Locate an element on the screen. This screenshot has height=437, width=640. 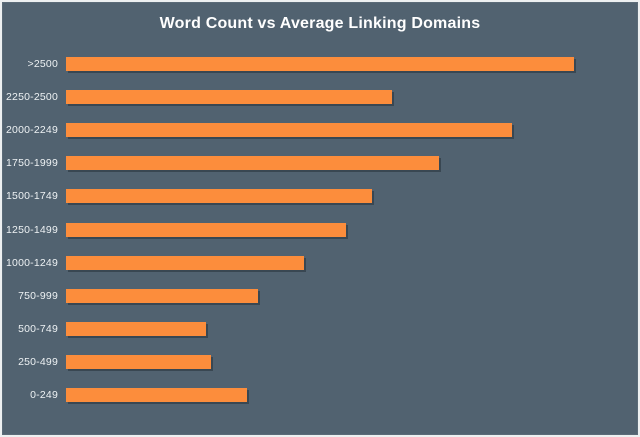
category-label: 1000-1249 is located at coordinates (31, 262).